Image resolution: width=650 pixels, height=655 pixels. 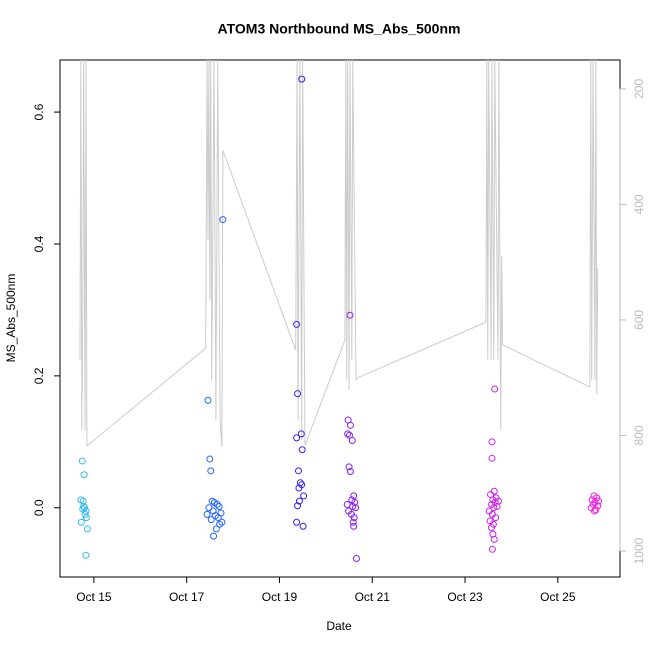 What do you see at coordinates (187, 597) in the screenshot?
I see `x-tick-label: Oct 17` at bounding box center [187, 597].